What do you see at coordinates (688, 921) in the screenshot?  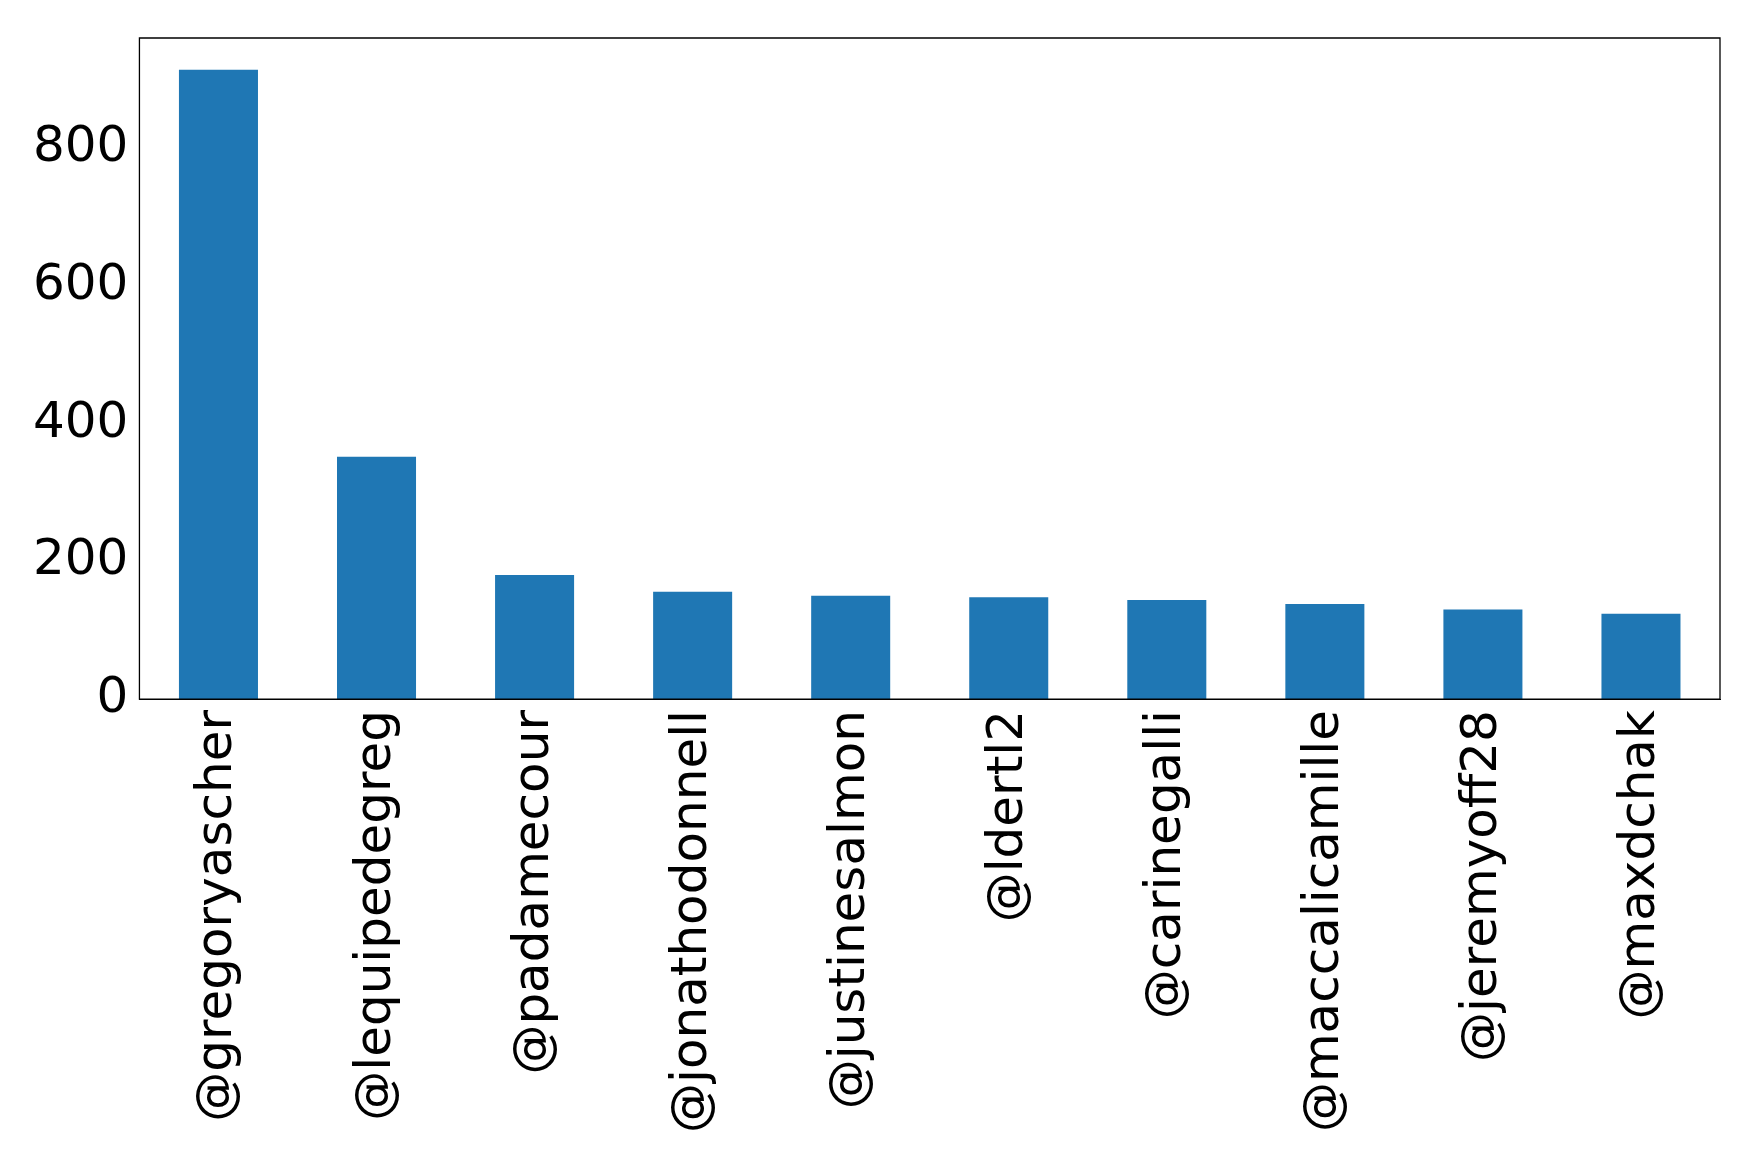 I see `x-tick-label: @jonathodonnell` at bounding box center [688, 921].